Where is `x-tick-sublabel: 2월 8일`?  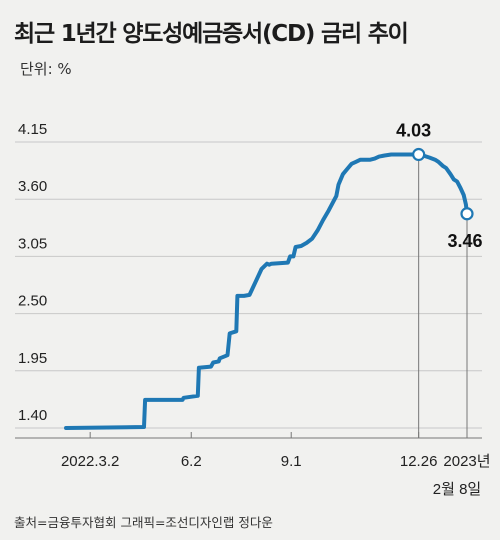 x-tick-sublabel: 2월 8일 is located at coordinates (457, 489).